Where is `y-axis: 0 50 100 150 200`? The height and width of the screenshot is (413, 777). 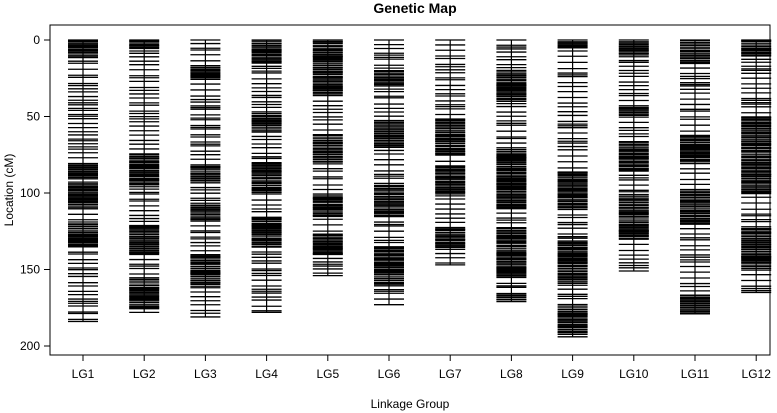
y-axis: 0 50 100 150 200 is located at coordinates (35, 193).